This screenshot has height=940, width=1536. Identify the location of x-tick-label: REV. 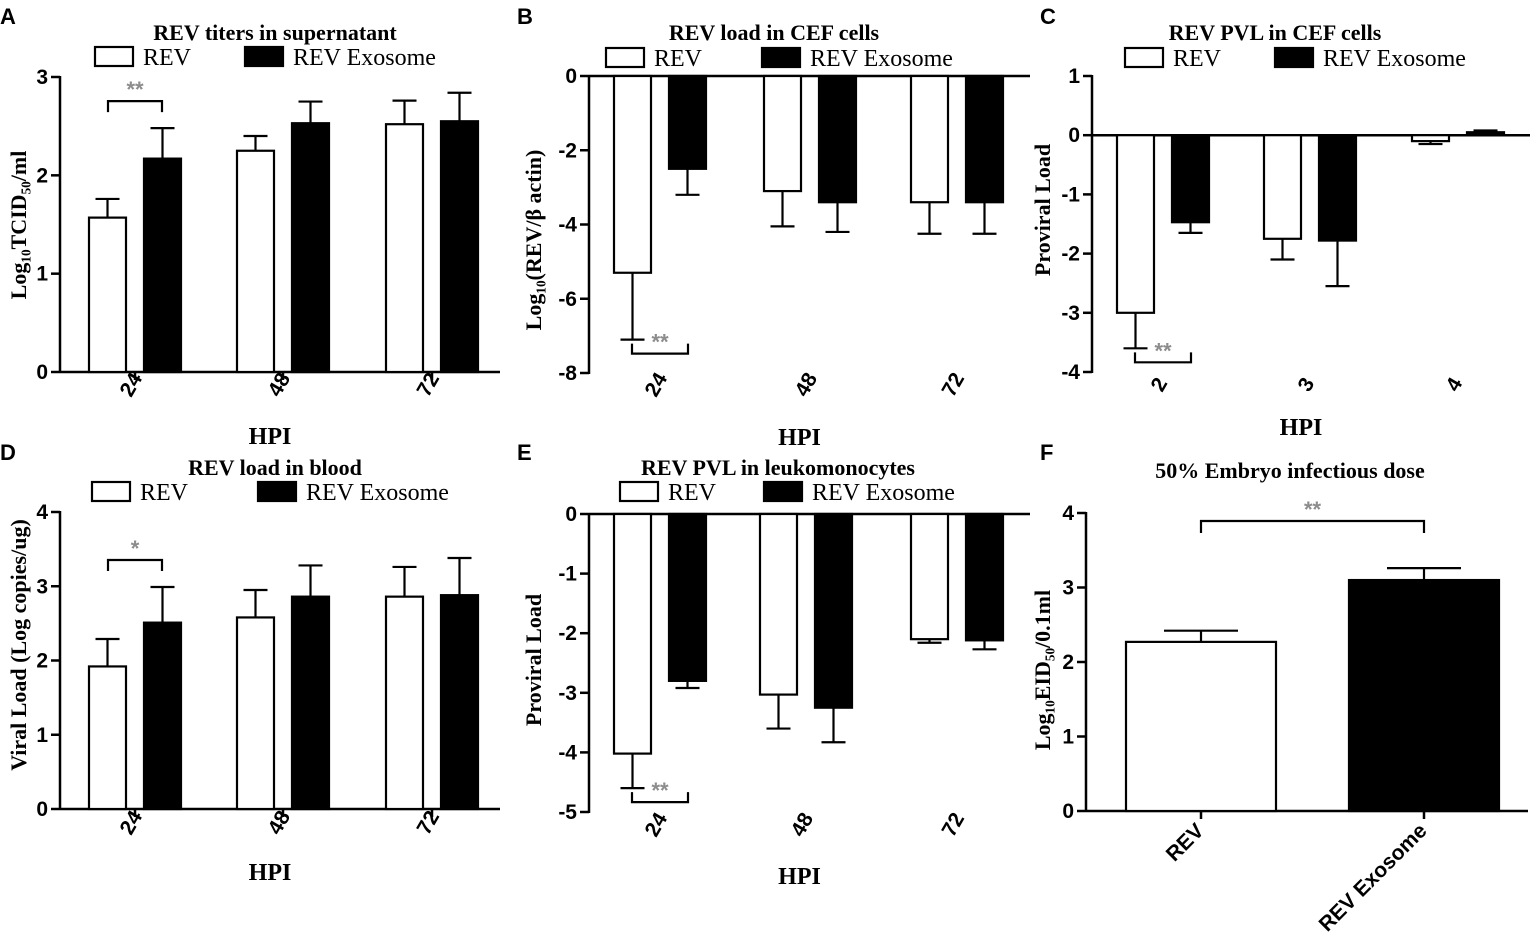
(1185, 842).